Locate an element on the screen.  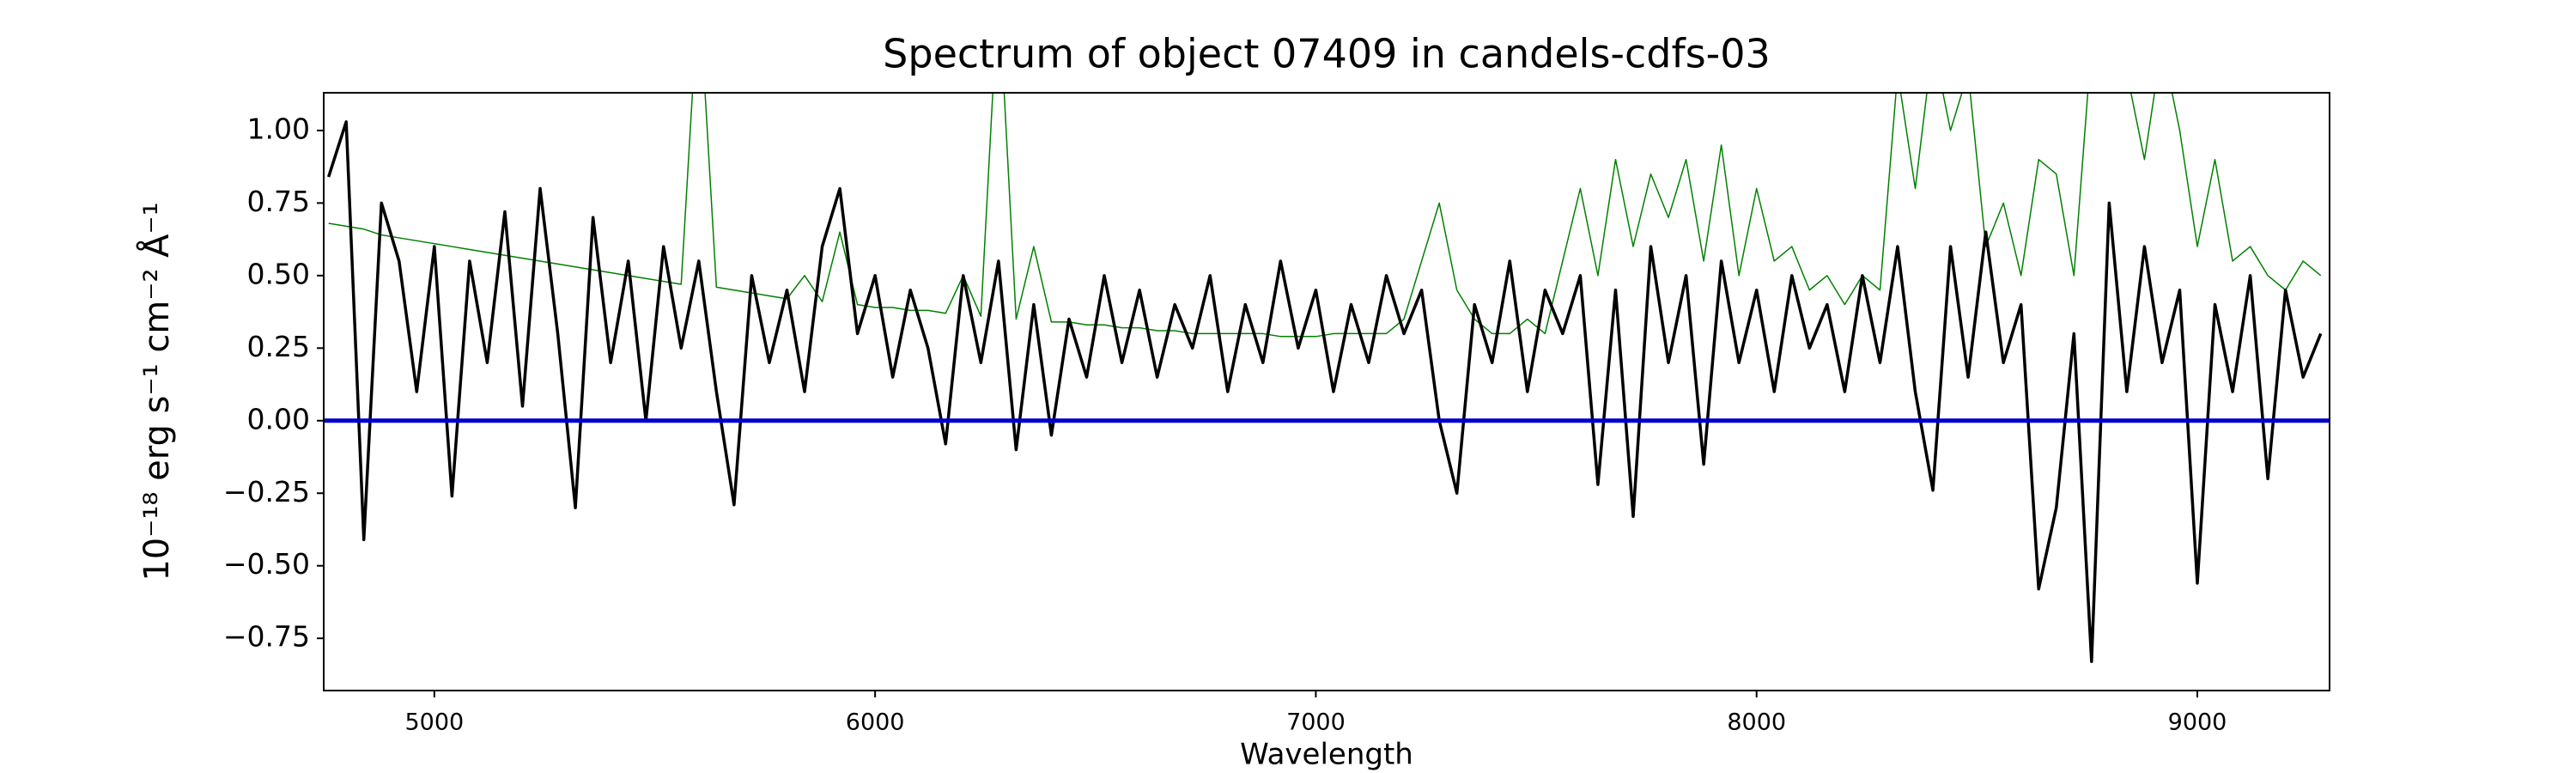
x-tick-label: 8000 is located at coordinates (1756, 722).